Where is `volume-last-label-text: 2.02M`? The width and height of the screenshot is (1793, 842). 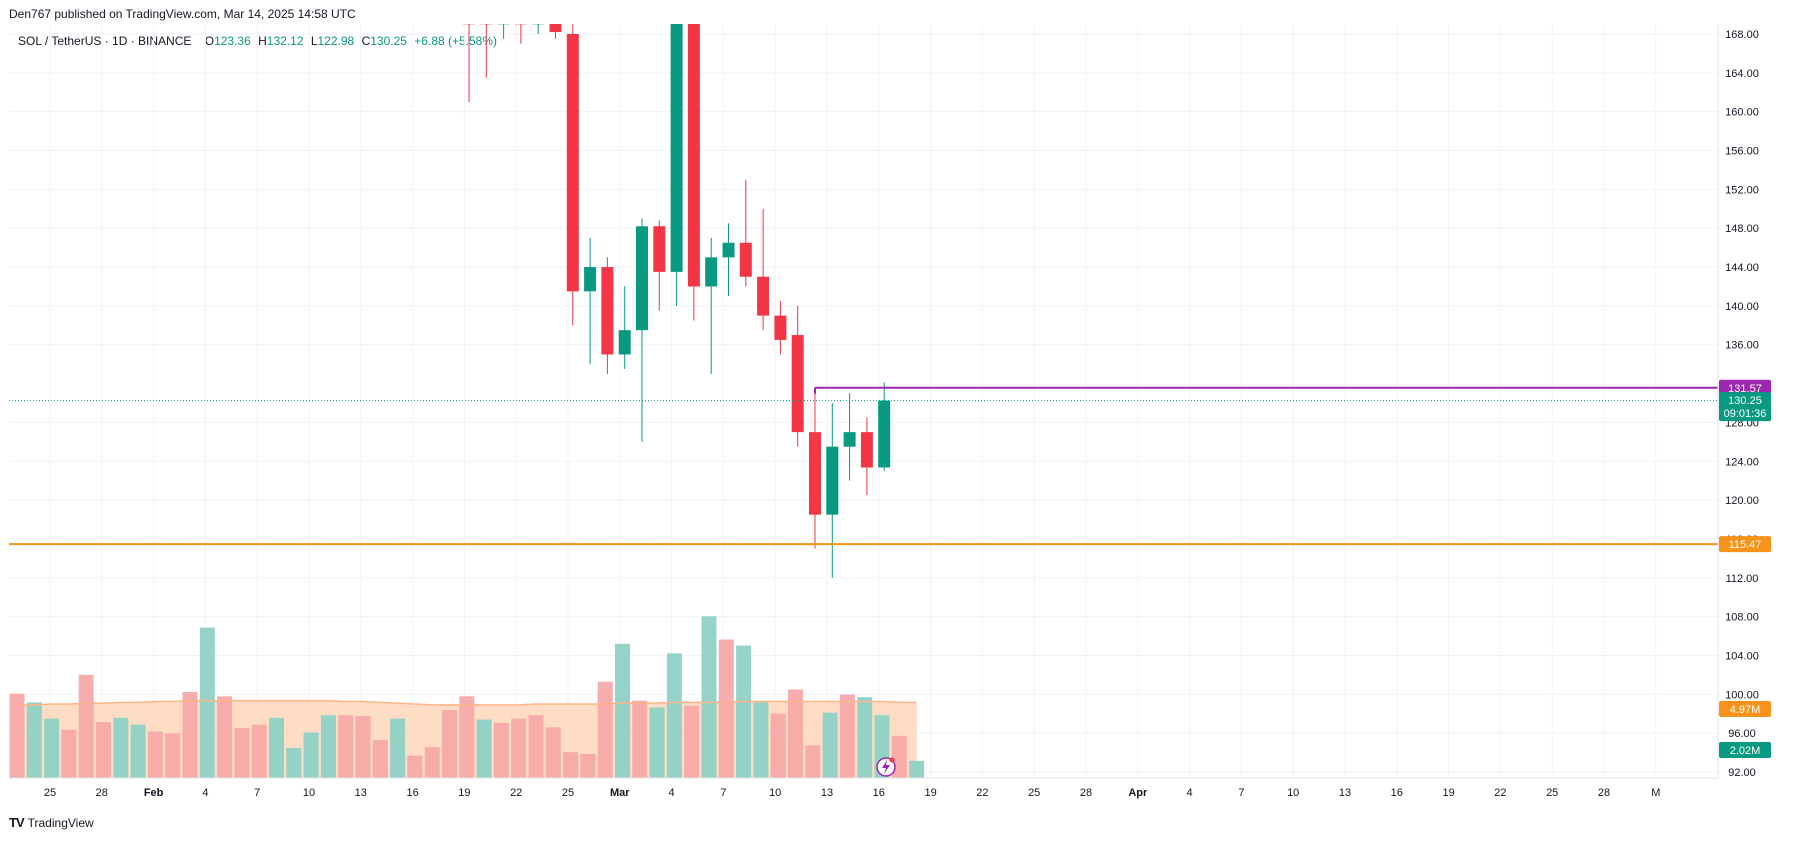
volume-last-label-text: 2.02M is located at coordinates (1745, 751).